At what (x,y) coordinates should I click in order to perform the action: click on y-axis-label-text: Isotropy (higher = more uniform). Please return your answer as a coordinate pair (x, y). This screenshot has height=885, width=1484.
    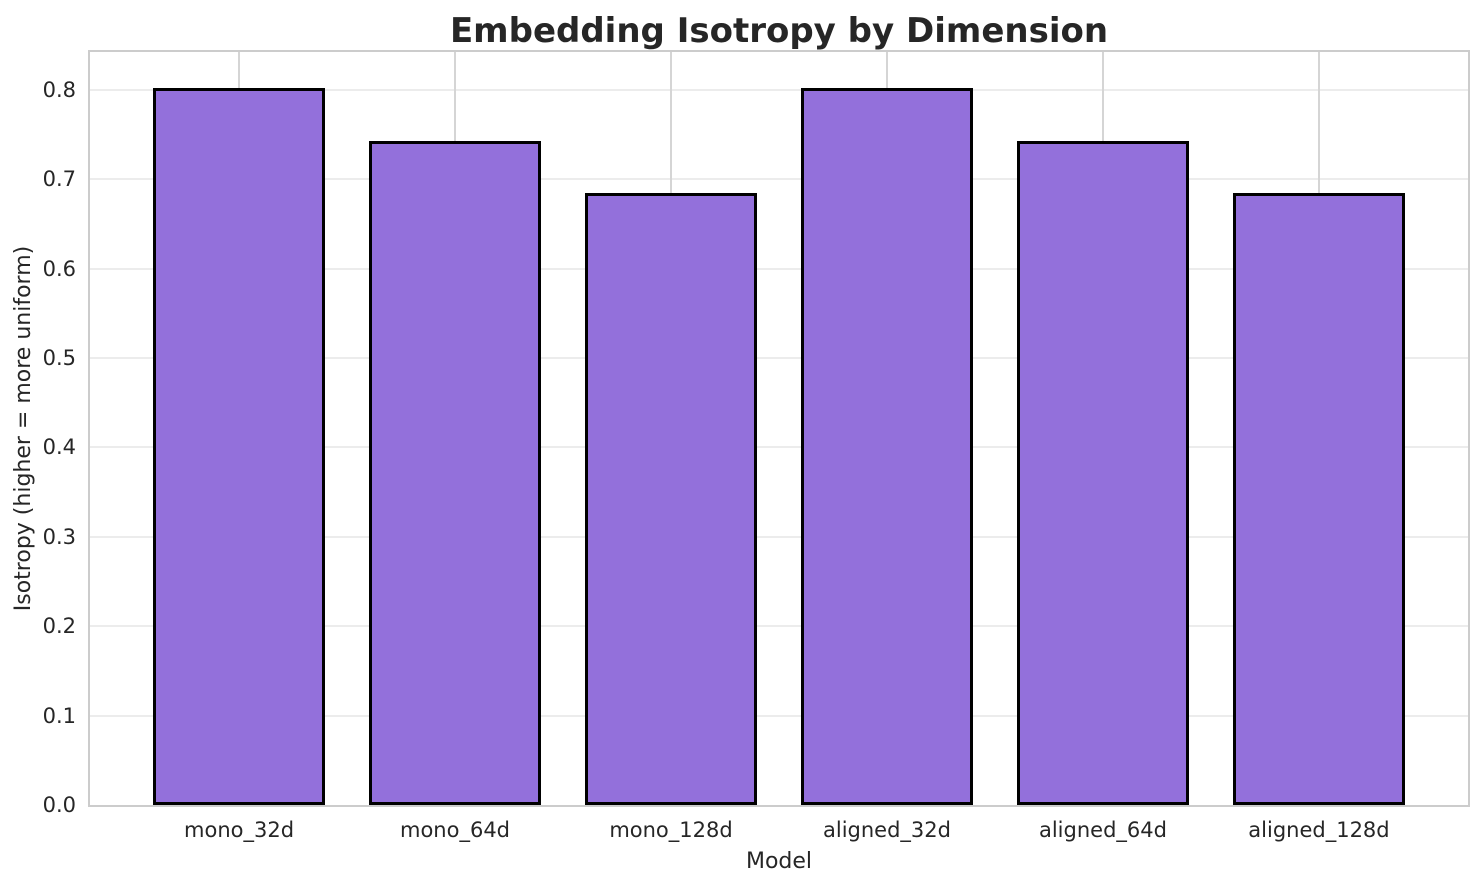
    Looking at the image, I should click on (24, 428).